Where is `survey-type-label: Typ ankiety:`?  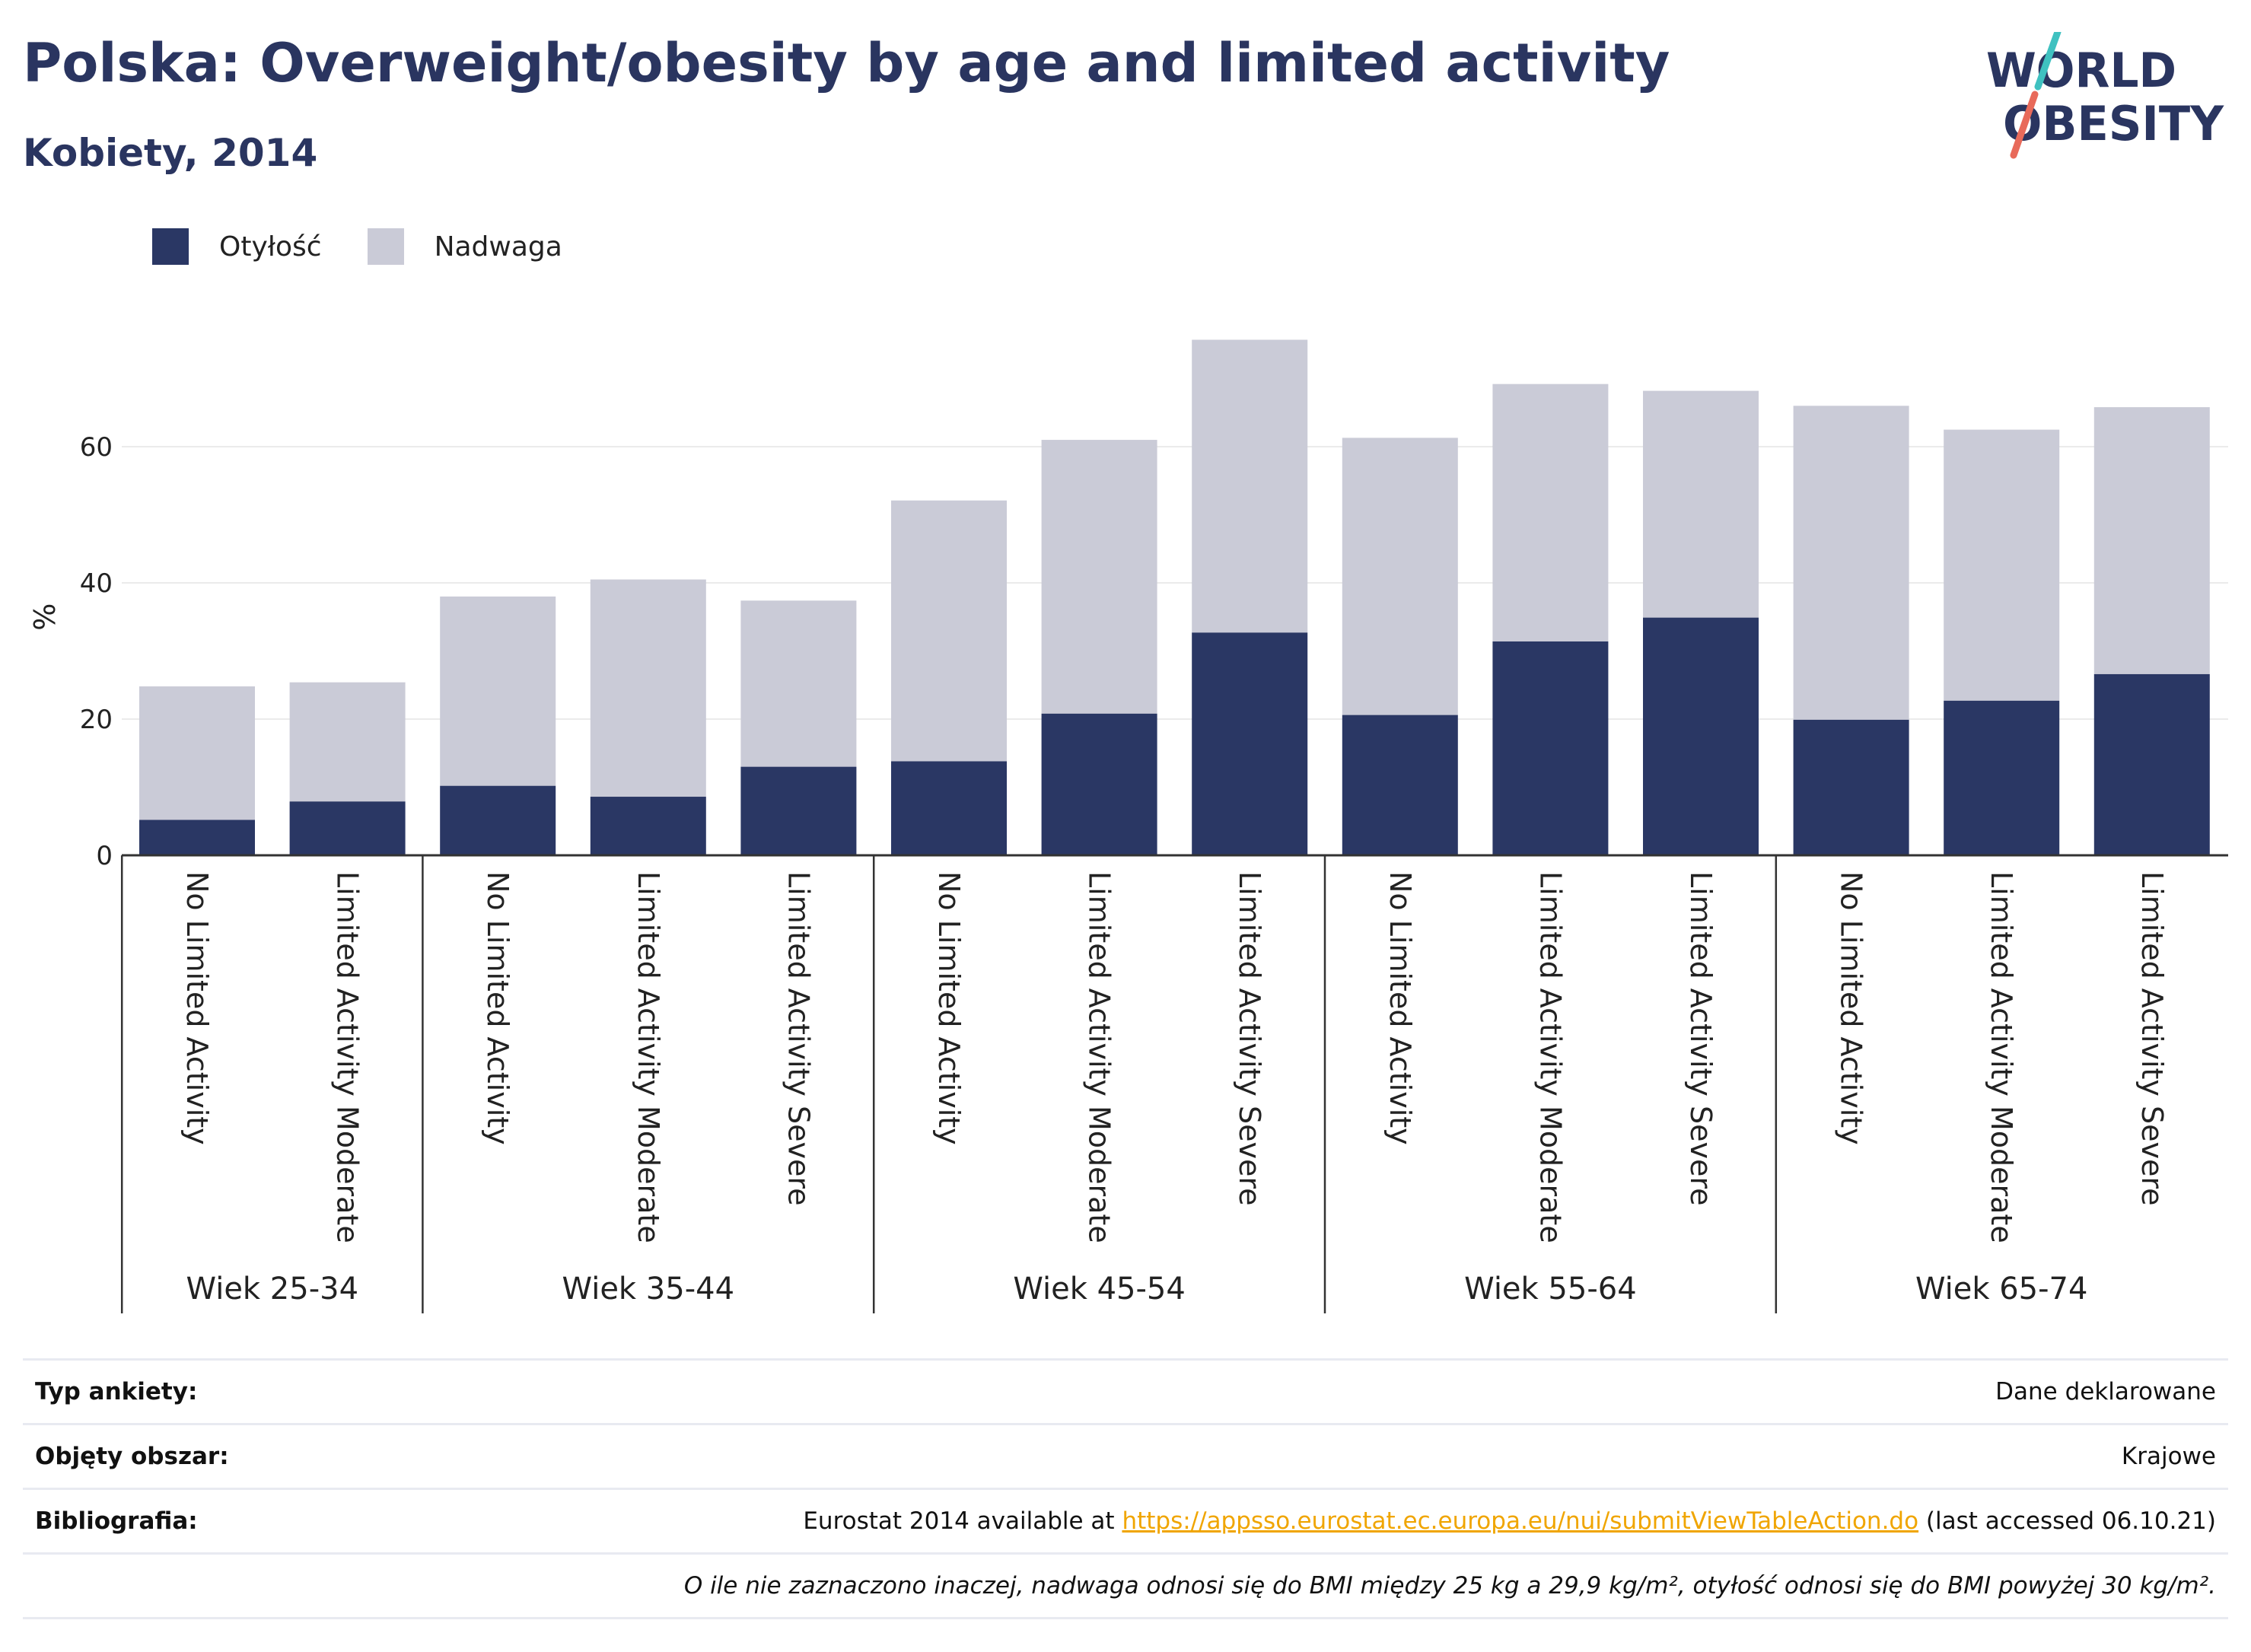
survey-type-label: Typ ankiety: is located at coordinates (116, 1391).